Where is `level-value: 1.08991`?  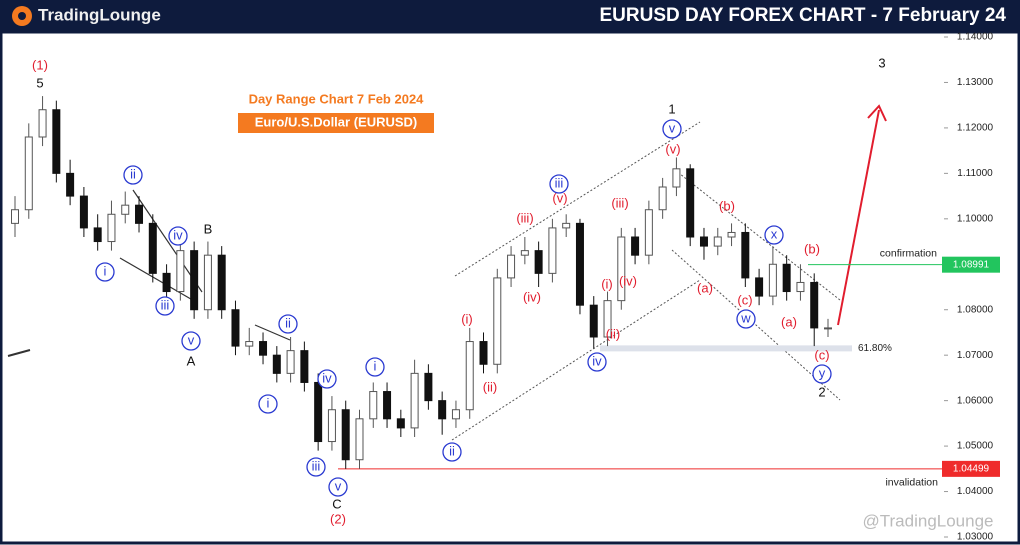 level-value: 1.08991 is located at coordinates (971, 264).